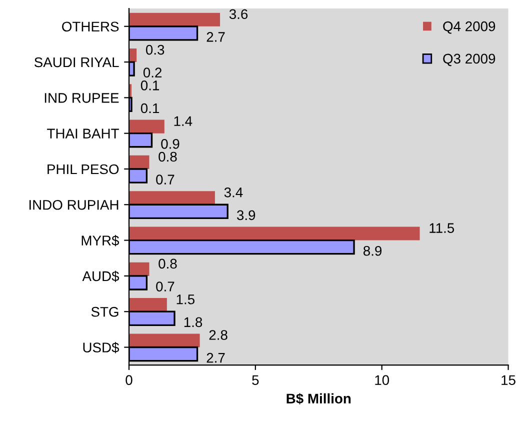 This screenshot has height=427, width=516. What do you see at coordinates (101, 276) in the screenshot?
I see `y-tick-label: AUD$` at bounding box center [101, 276].